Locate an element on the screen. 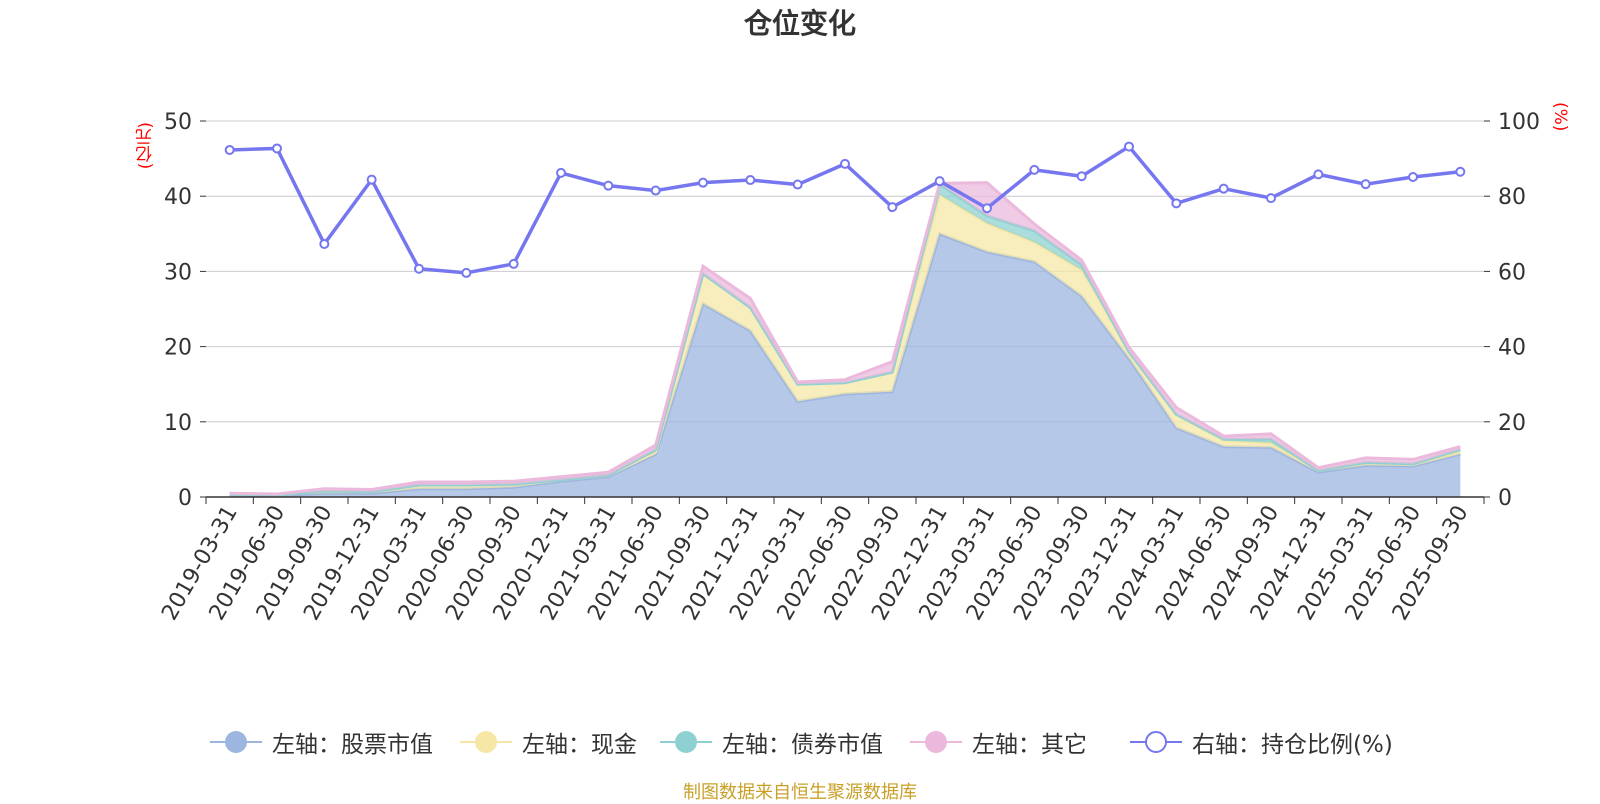  left-tick-label: 50 is located at coordinates (178, 122).